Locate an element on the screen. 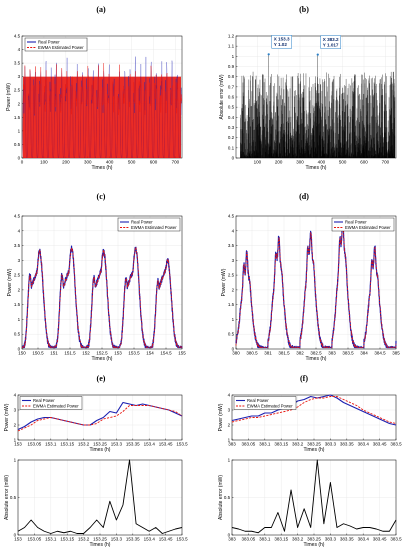  datatip-box is located at coordinates (281, 42).